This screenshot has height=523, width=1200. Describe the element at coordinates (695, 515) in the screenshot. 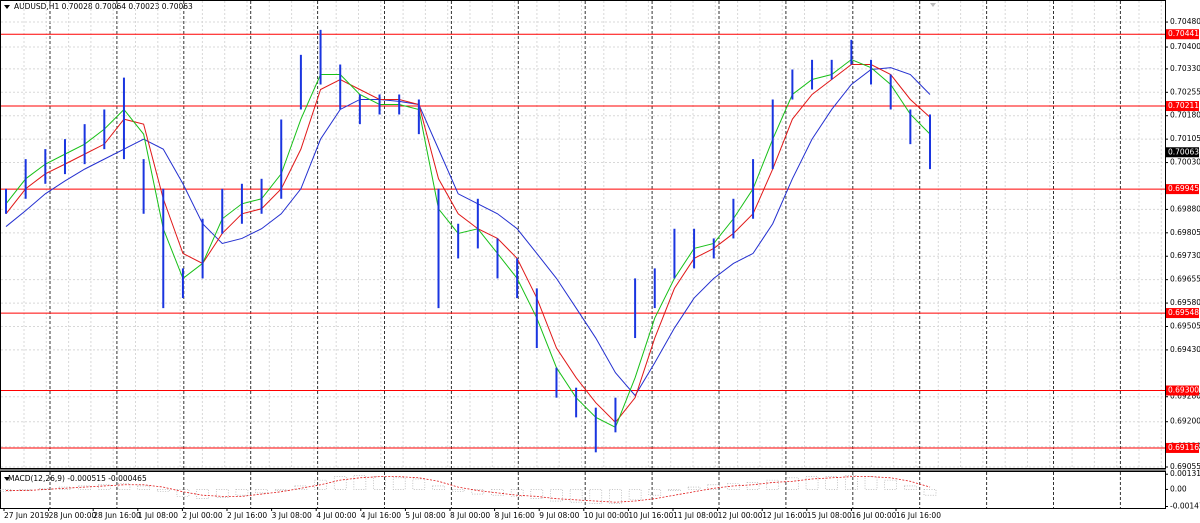

I see `x-tick-label: 11 Jul 08:00` at that location.